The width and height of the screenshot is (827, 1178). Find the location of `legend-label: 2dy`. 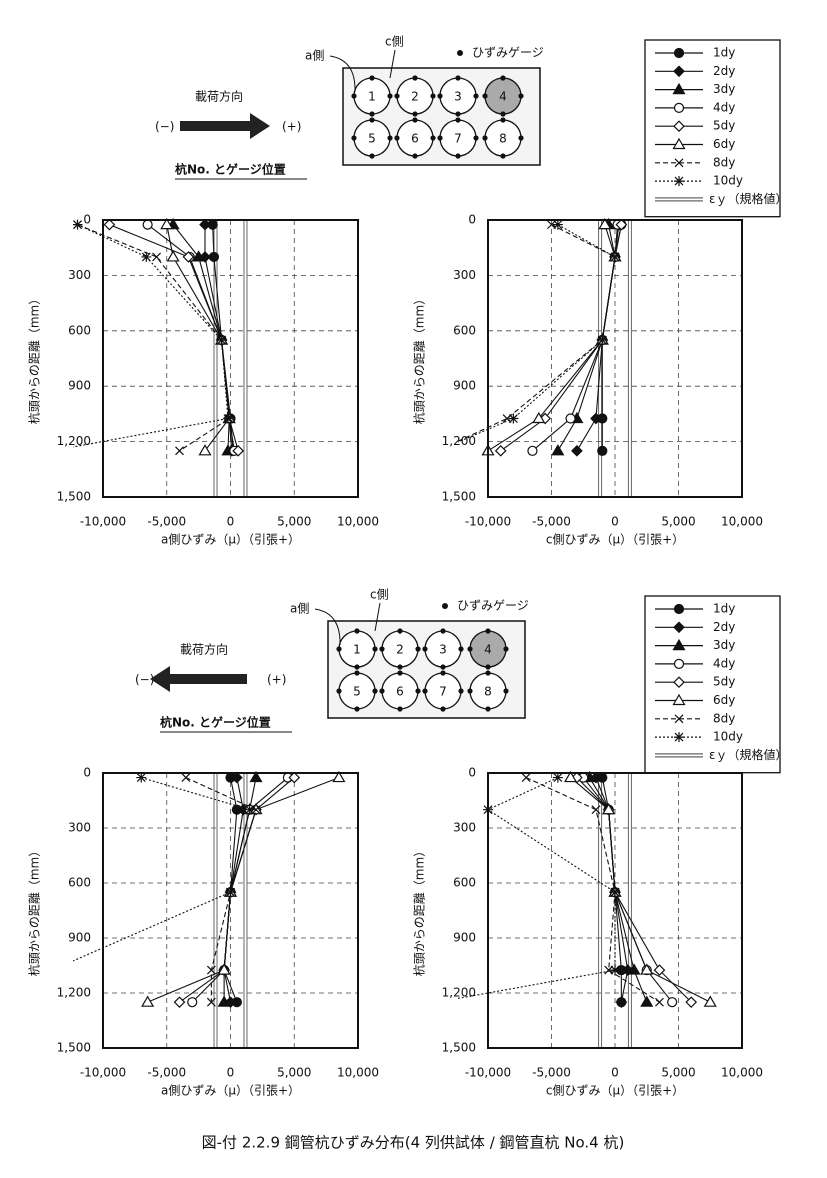

legend-label: 2dy is located at coordinates (724, 71).